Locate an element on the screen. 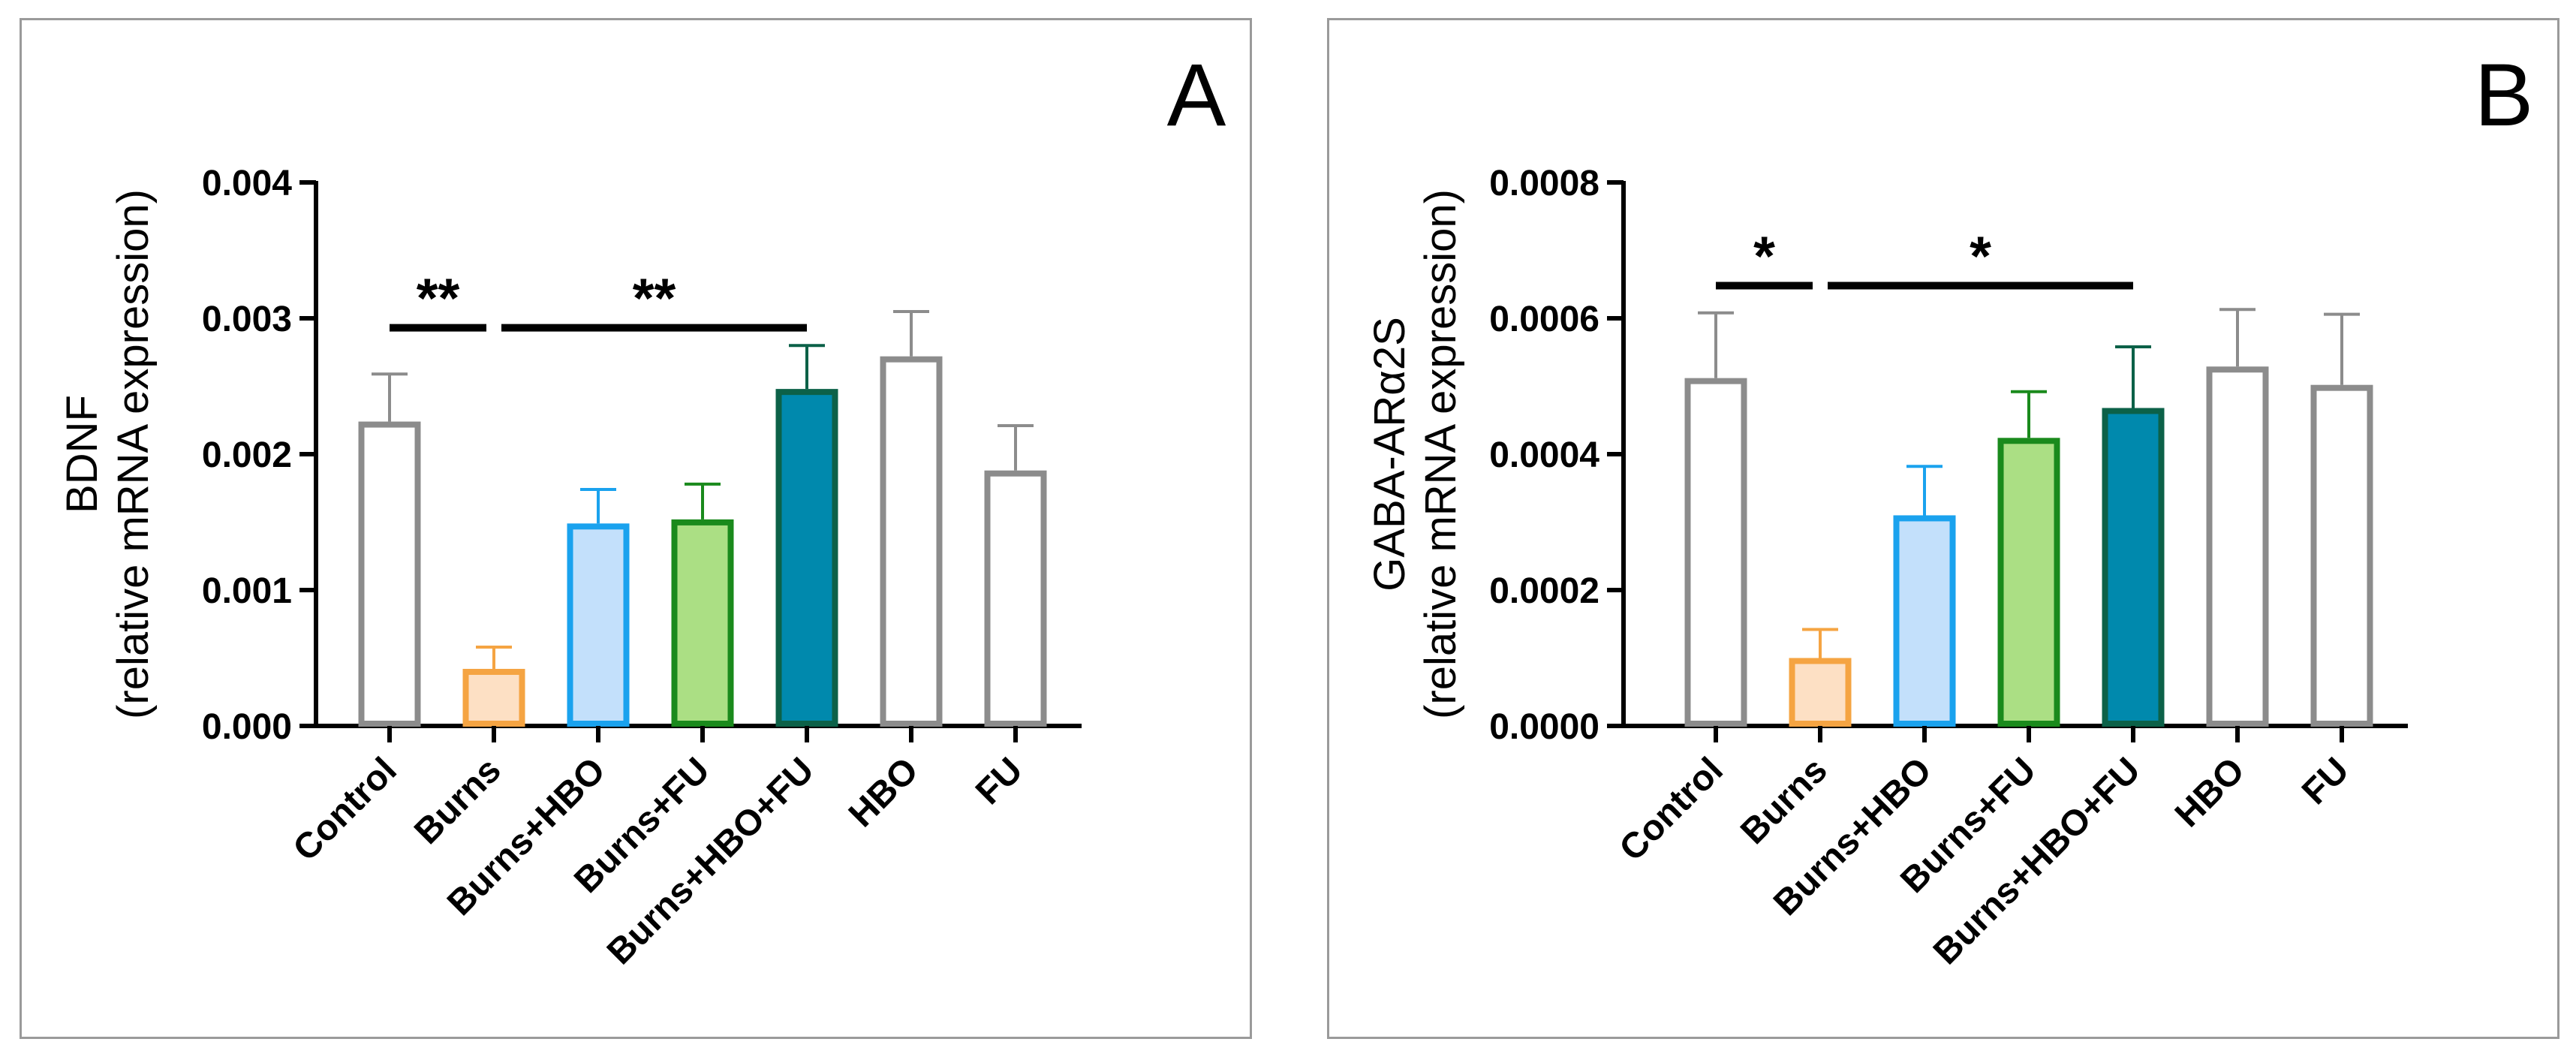 Image resolution: width=2576 pixels, height=1063 pixels. y-tick-label: 0.0000 is located at coordinates (1544, 727).